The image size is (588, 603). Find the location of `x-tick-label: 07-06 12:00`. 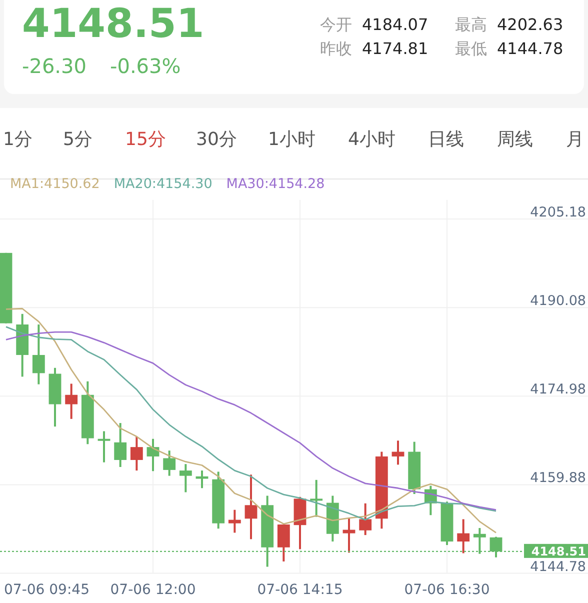

x-tick-label: 07-06 12:00 is located at coordinates (153, 590).